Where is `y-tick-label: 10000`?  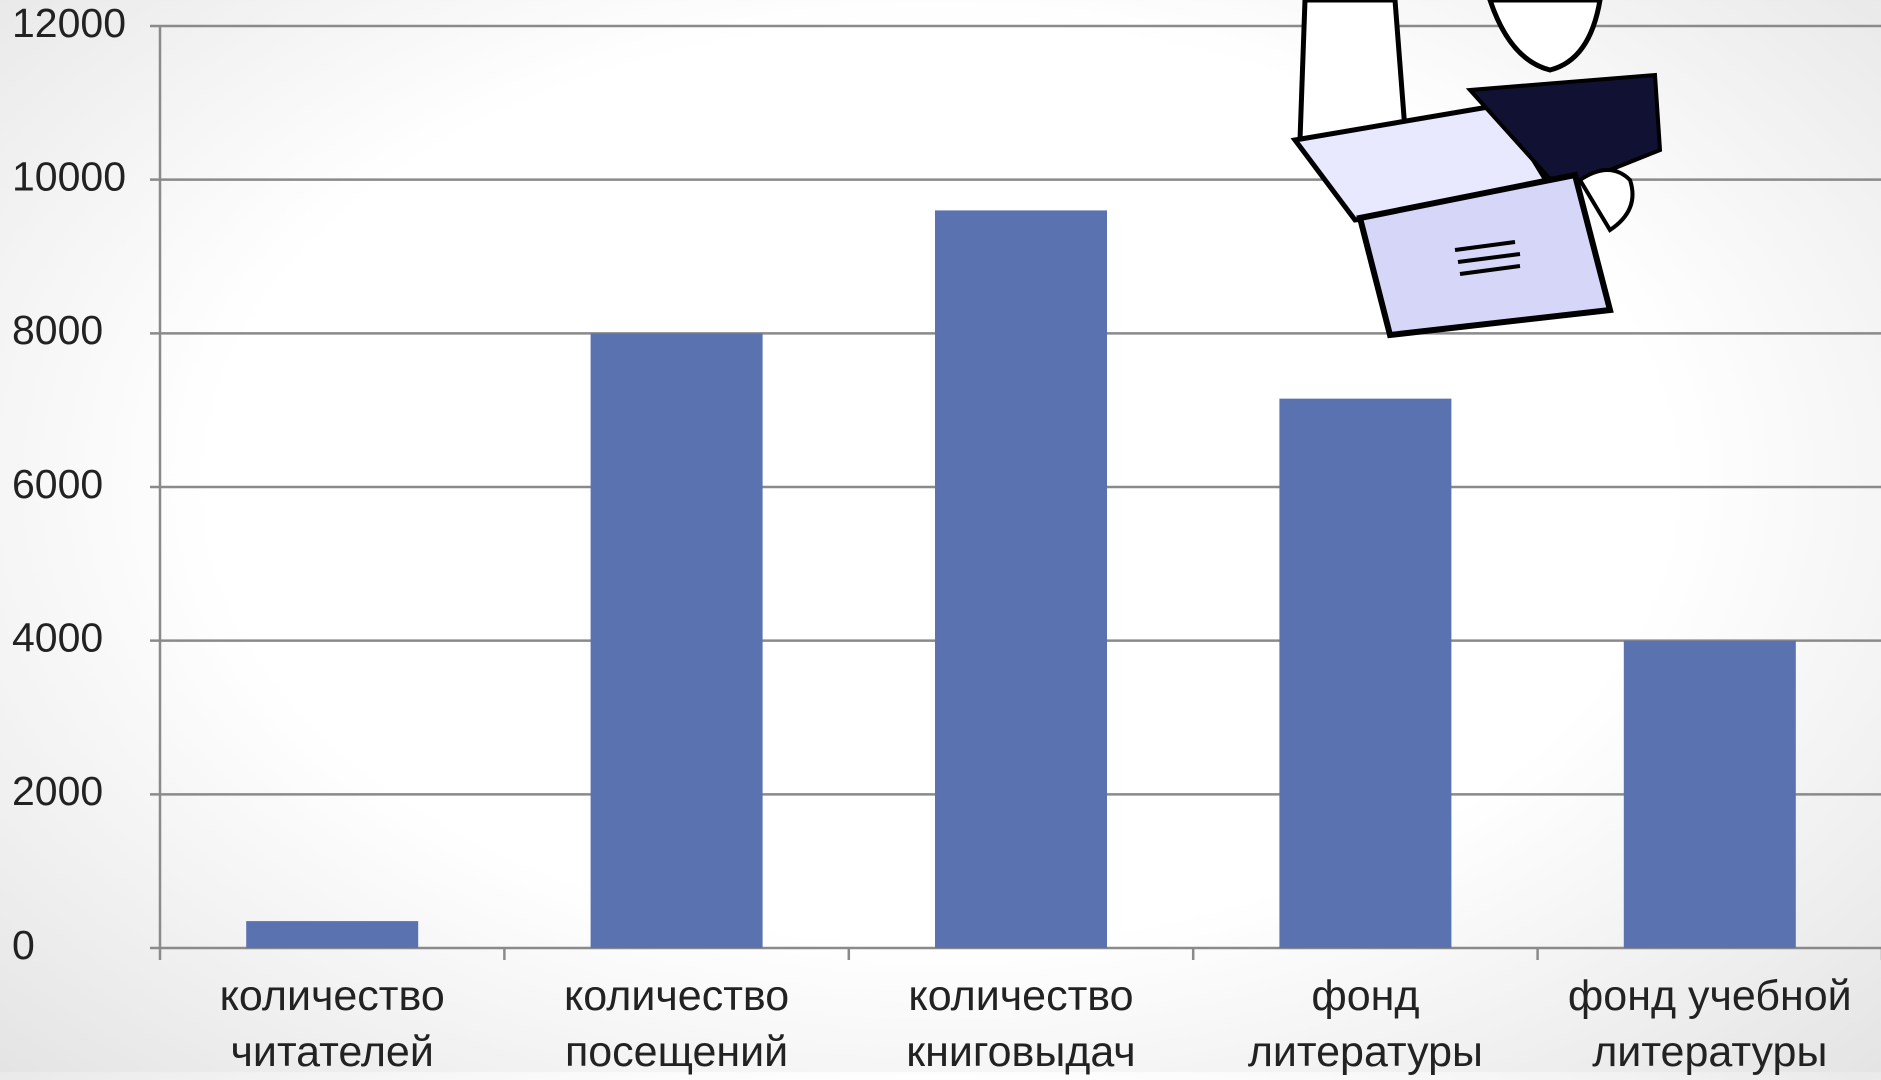 y-tick-label: 10000 is located at coordinates (69, 176).